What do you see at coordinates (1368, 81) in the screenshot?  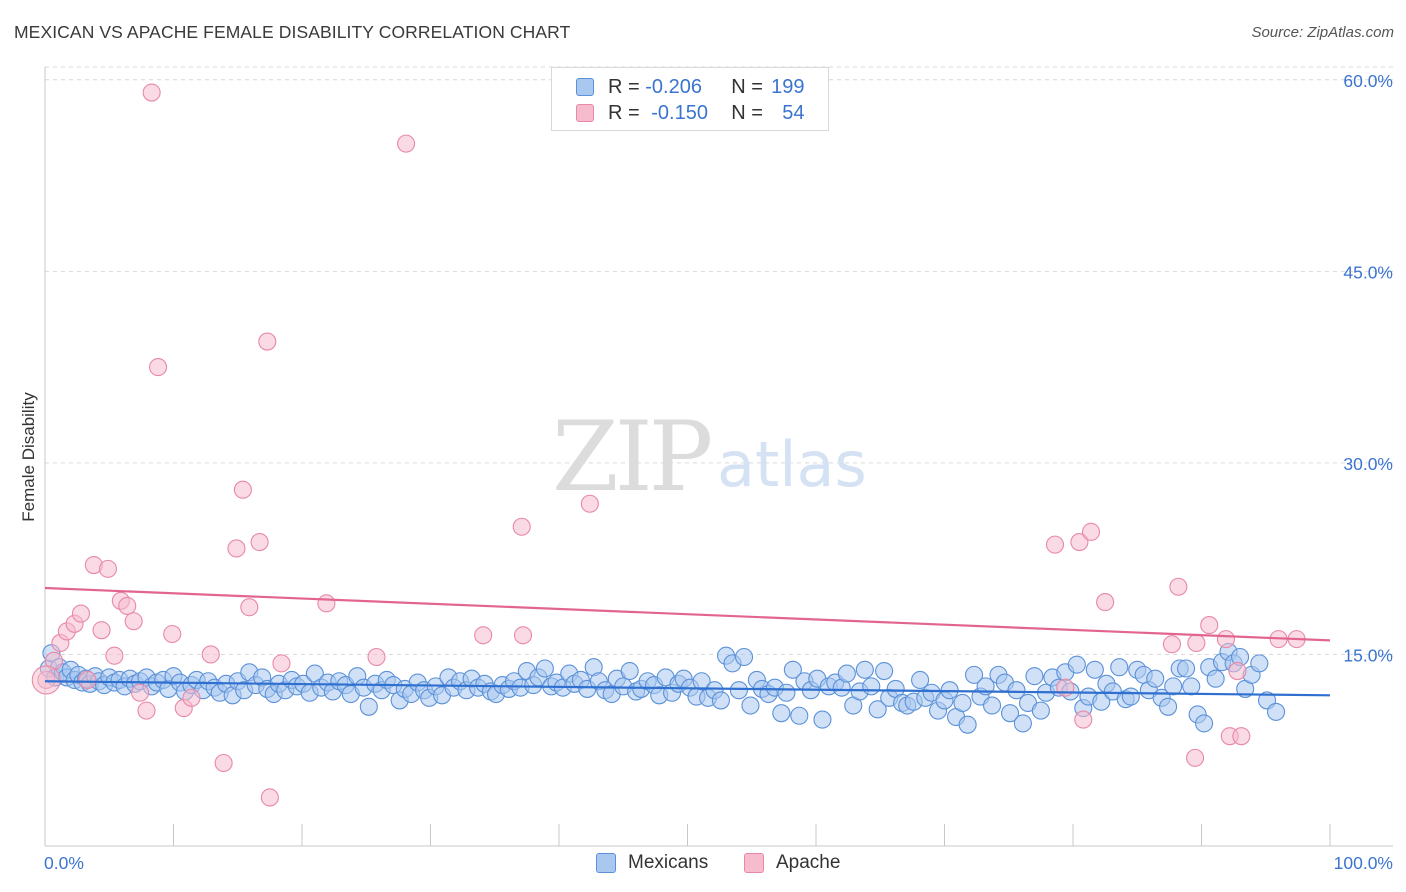 I see `y-tick-label: 60.0%` at bounding box center [1368, 81].